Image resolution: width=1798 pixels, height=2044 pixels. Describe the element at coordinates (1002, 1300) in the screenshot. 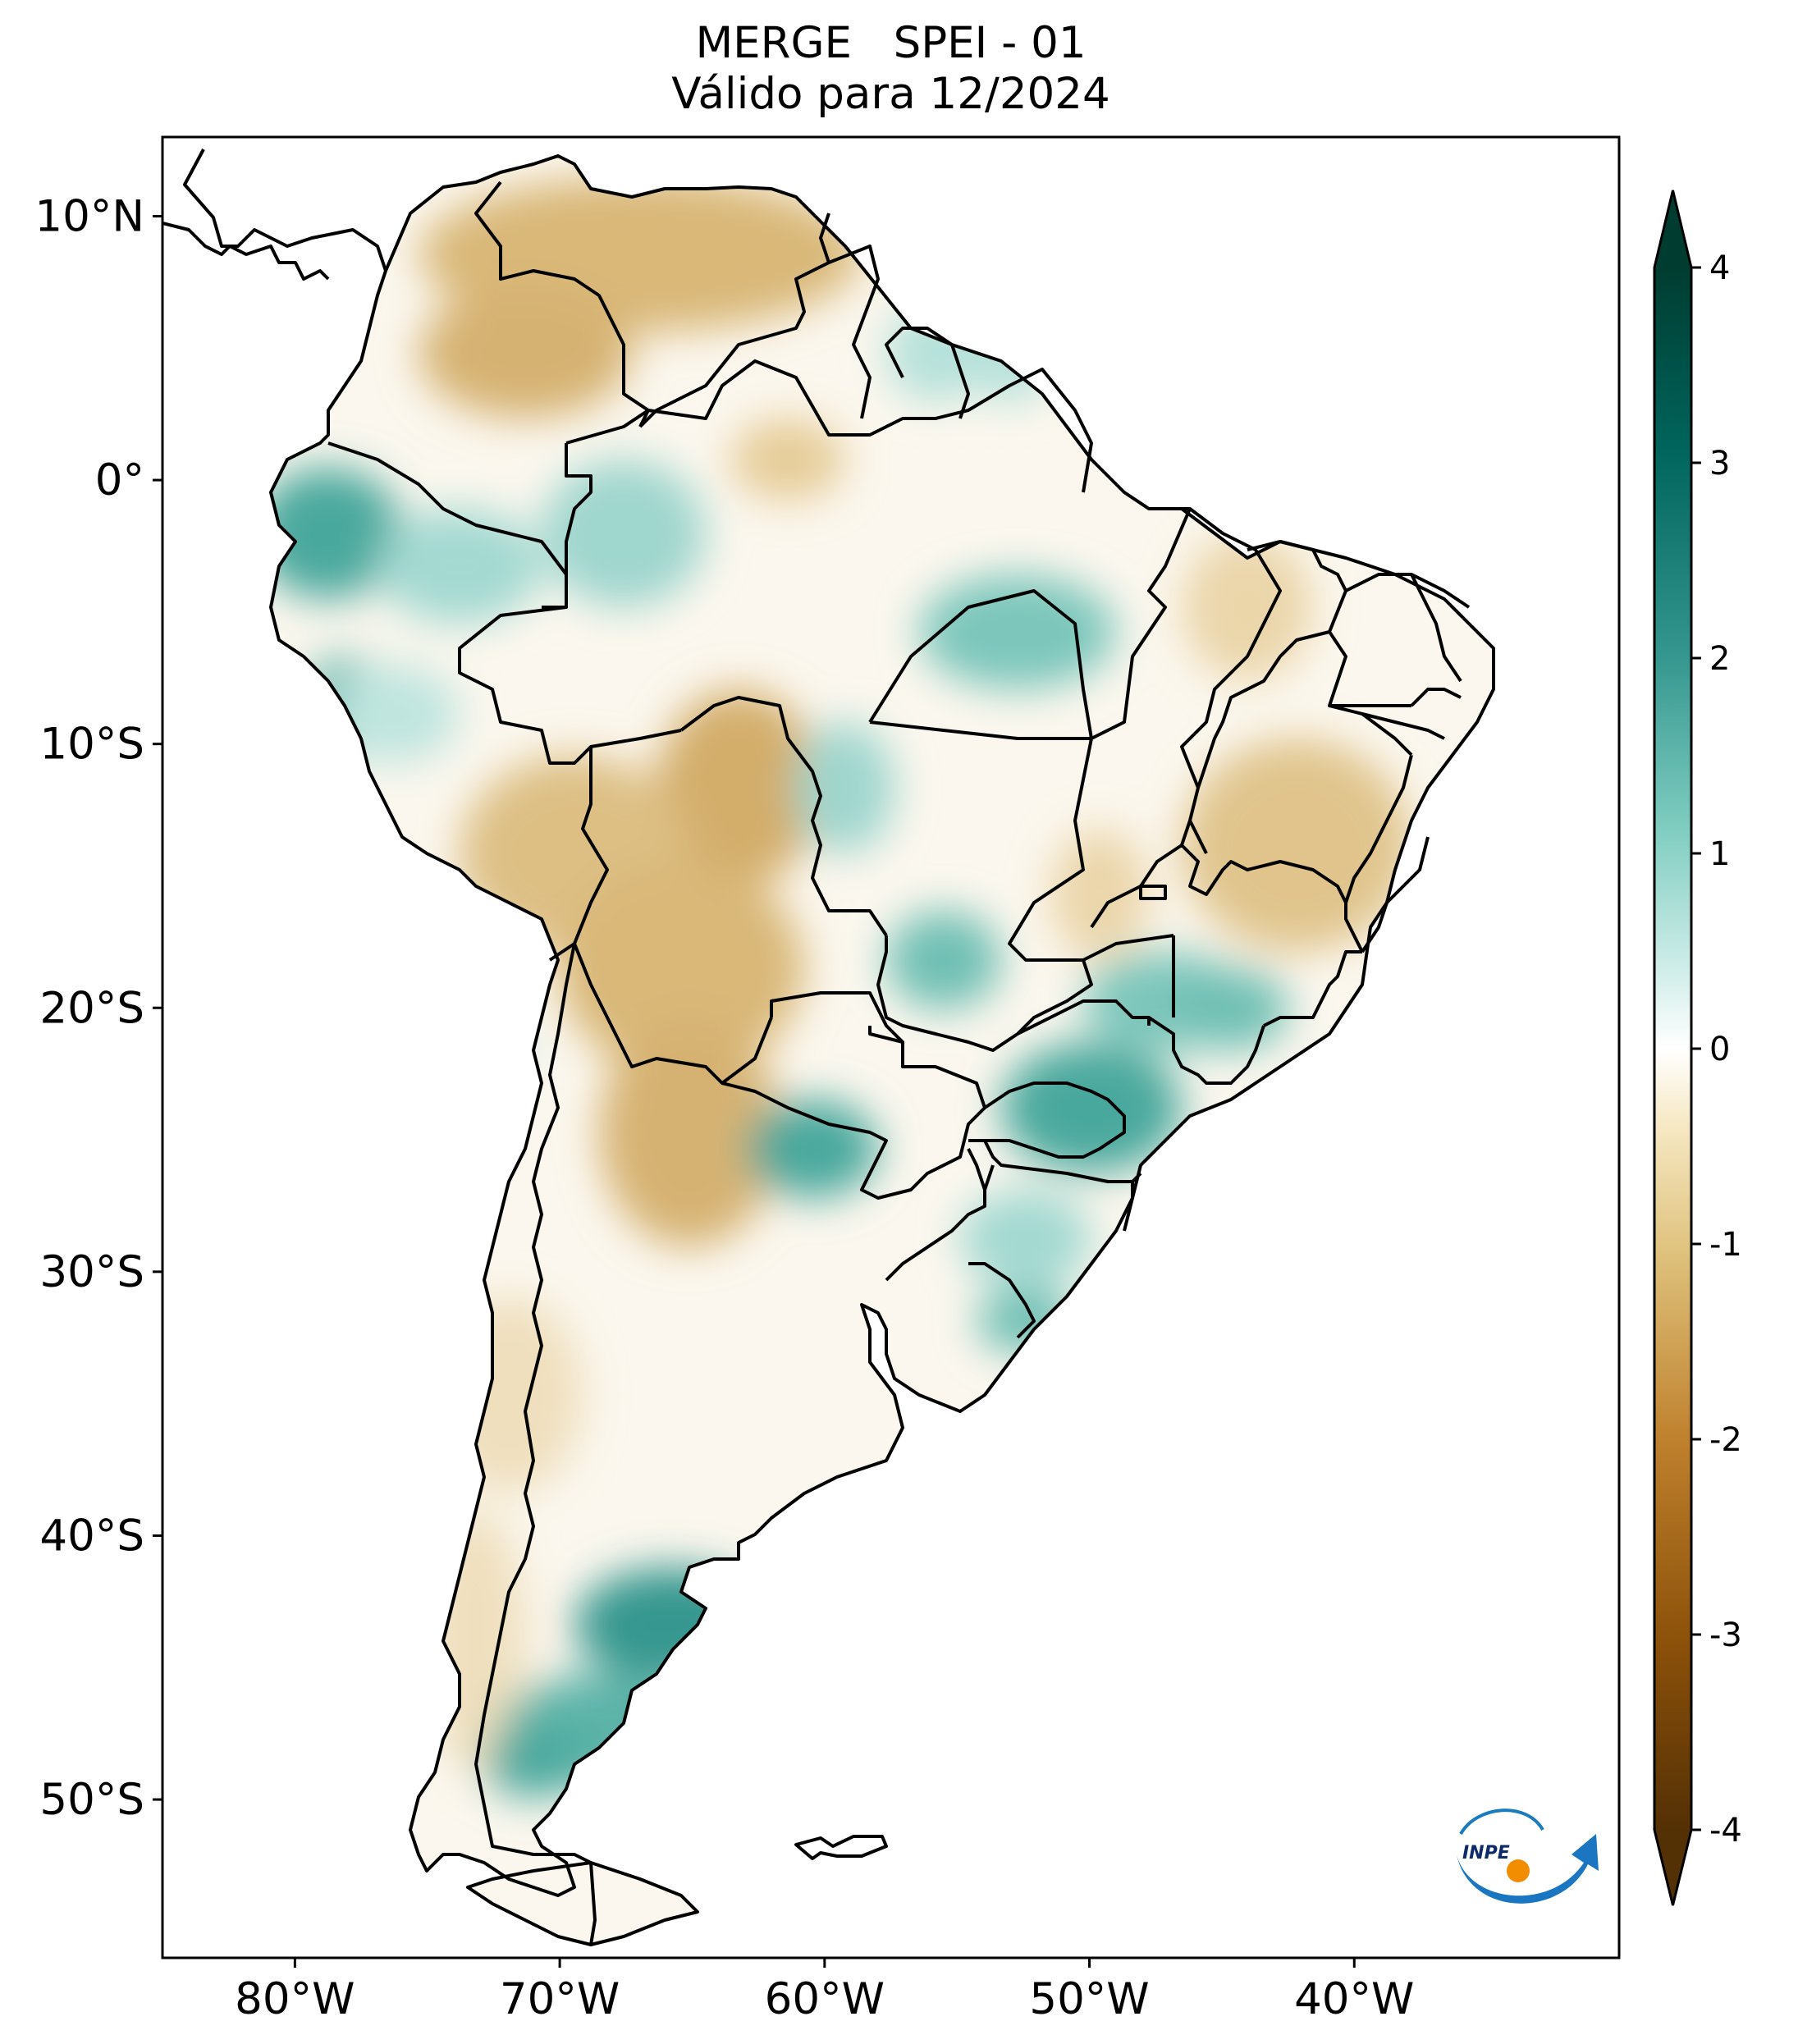

I see `border-uruguay-brazil` at that location.